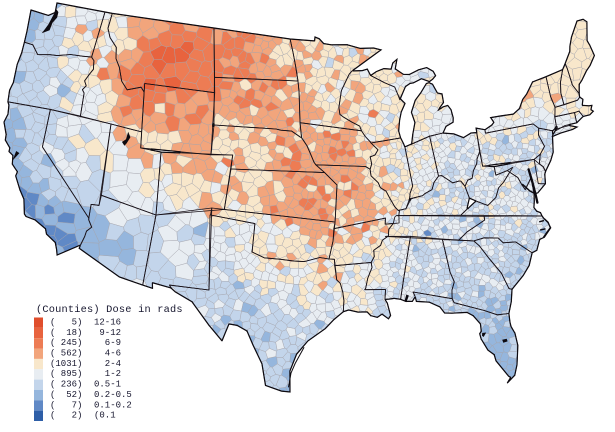 This screenshot has width=615, height=432. Describe the element at coordinates (107, 374) in the screenshot. I see `svg-text: 1-2` at that location.